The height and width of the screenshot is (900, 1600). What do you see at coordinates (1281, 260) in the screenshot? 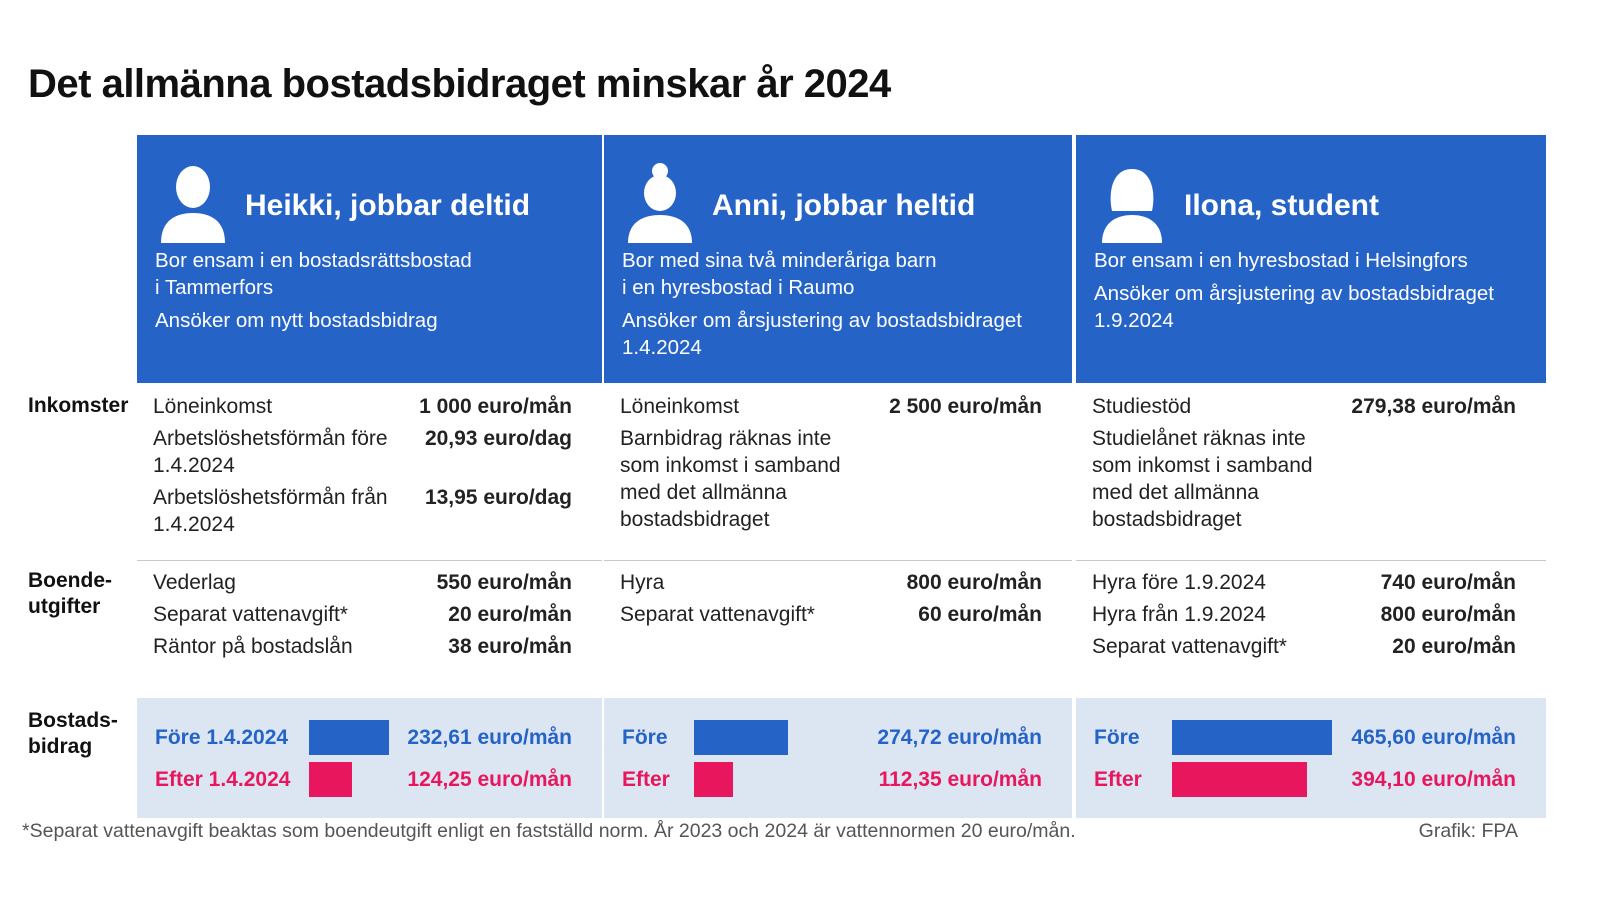
I see `description-line: Bor ensam i en hyresbostad i Helsingfors` at bounding box center [1281, 260].